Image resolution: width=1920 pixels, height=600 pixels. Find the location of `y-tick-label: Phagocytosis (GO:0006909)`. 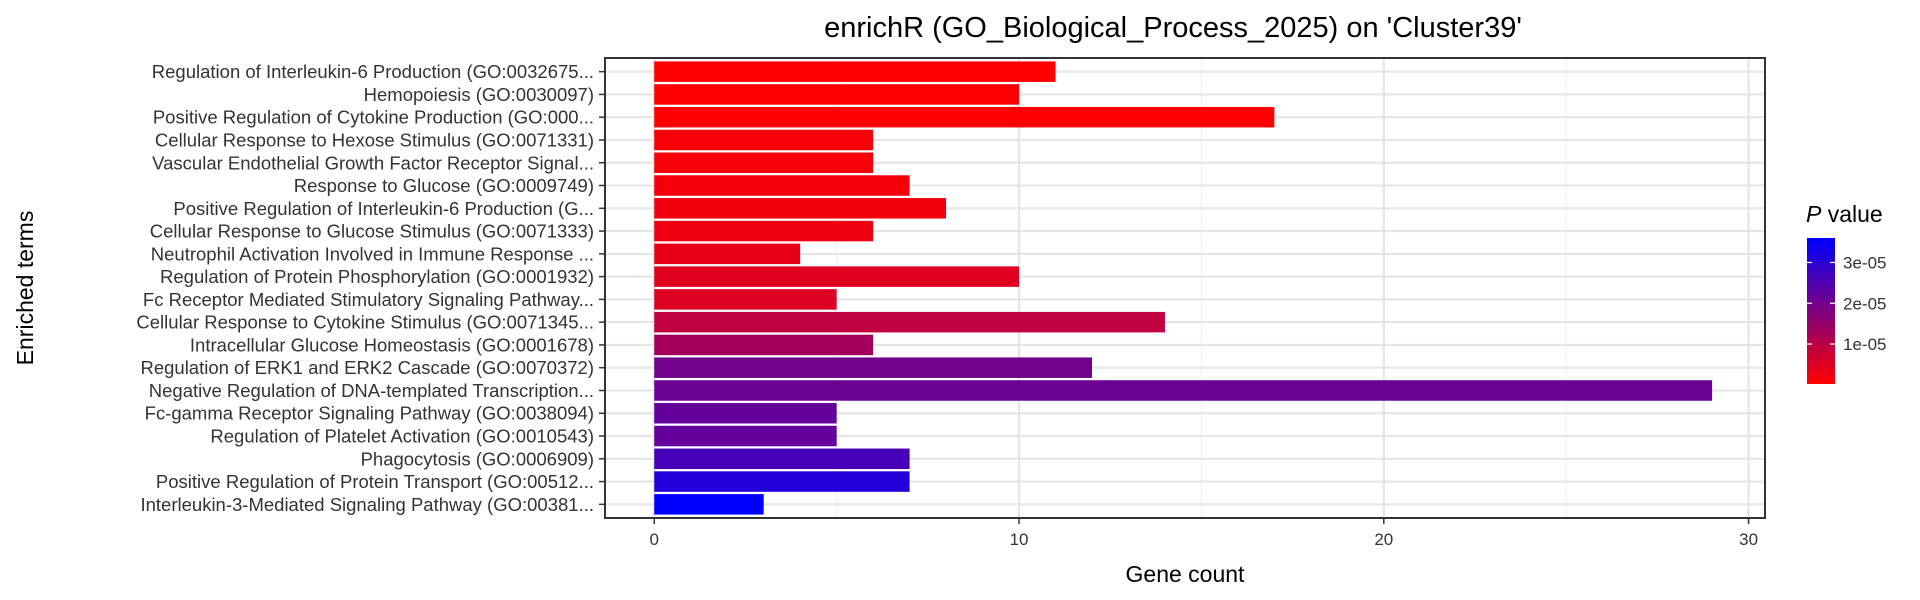

y-tick-label: Phagocytosis (GO:0006909) is located at coordinates (477, 458).